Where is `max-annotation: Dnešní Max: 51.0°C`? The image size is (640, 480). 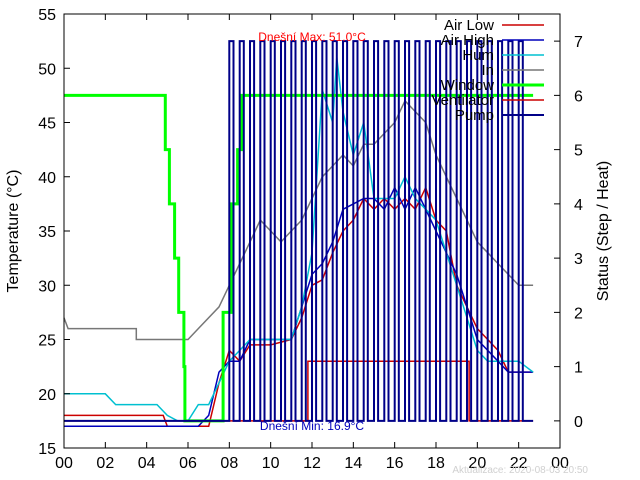 max-annotation: Dnešní Max: 51.0°C is located at coordinates (312, 37).